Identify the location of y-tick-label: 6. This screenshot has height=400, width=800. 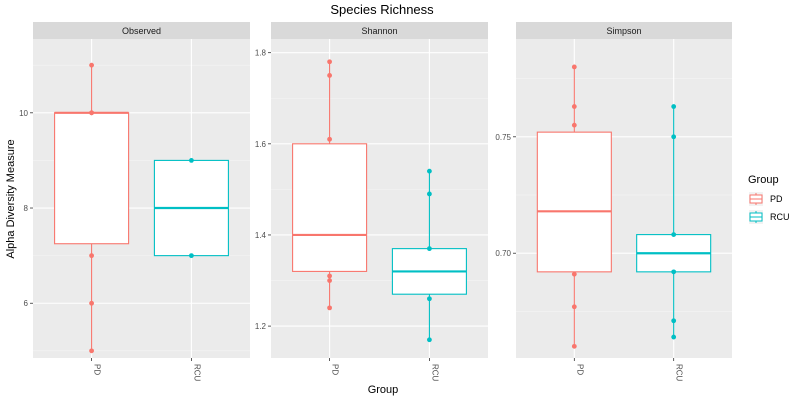
(26, 303).